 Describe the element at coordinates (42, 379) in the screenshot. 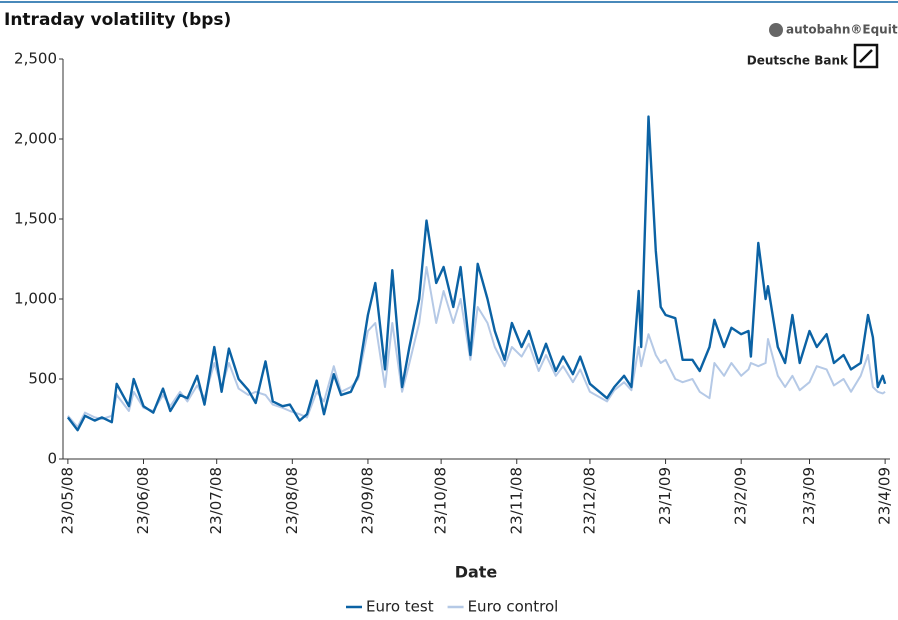

I see `y-tick-label: 500` at that location.